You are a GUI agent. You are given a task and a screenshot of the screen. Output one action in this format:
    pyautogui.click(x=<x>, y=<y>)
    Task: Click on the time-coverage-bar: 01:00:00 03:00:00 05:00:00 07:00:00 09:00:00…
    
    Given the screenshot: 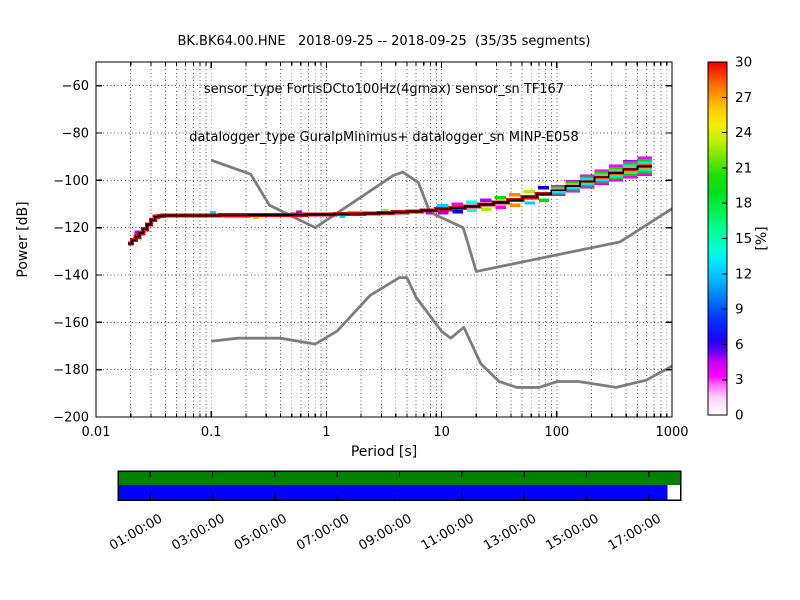 What is the action you would take?
    pyautogui.click(x=394, y=512)
    